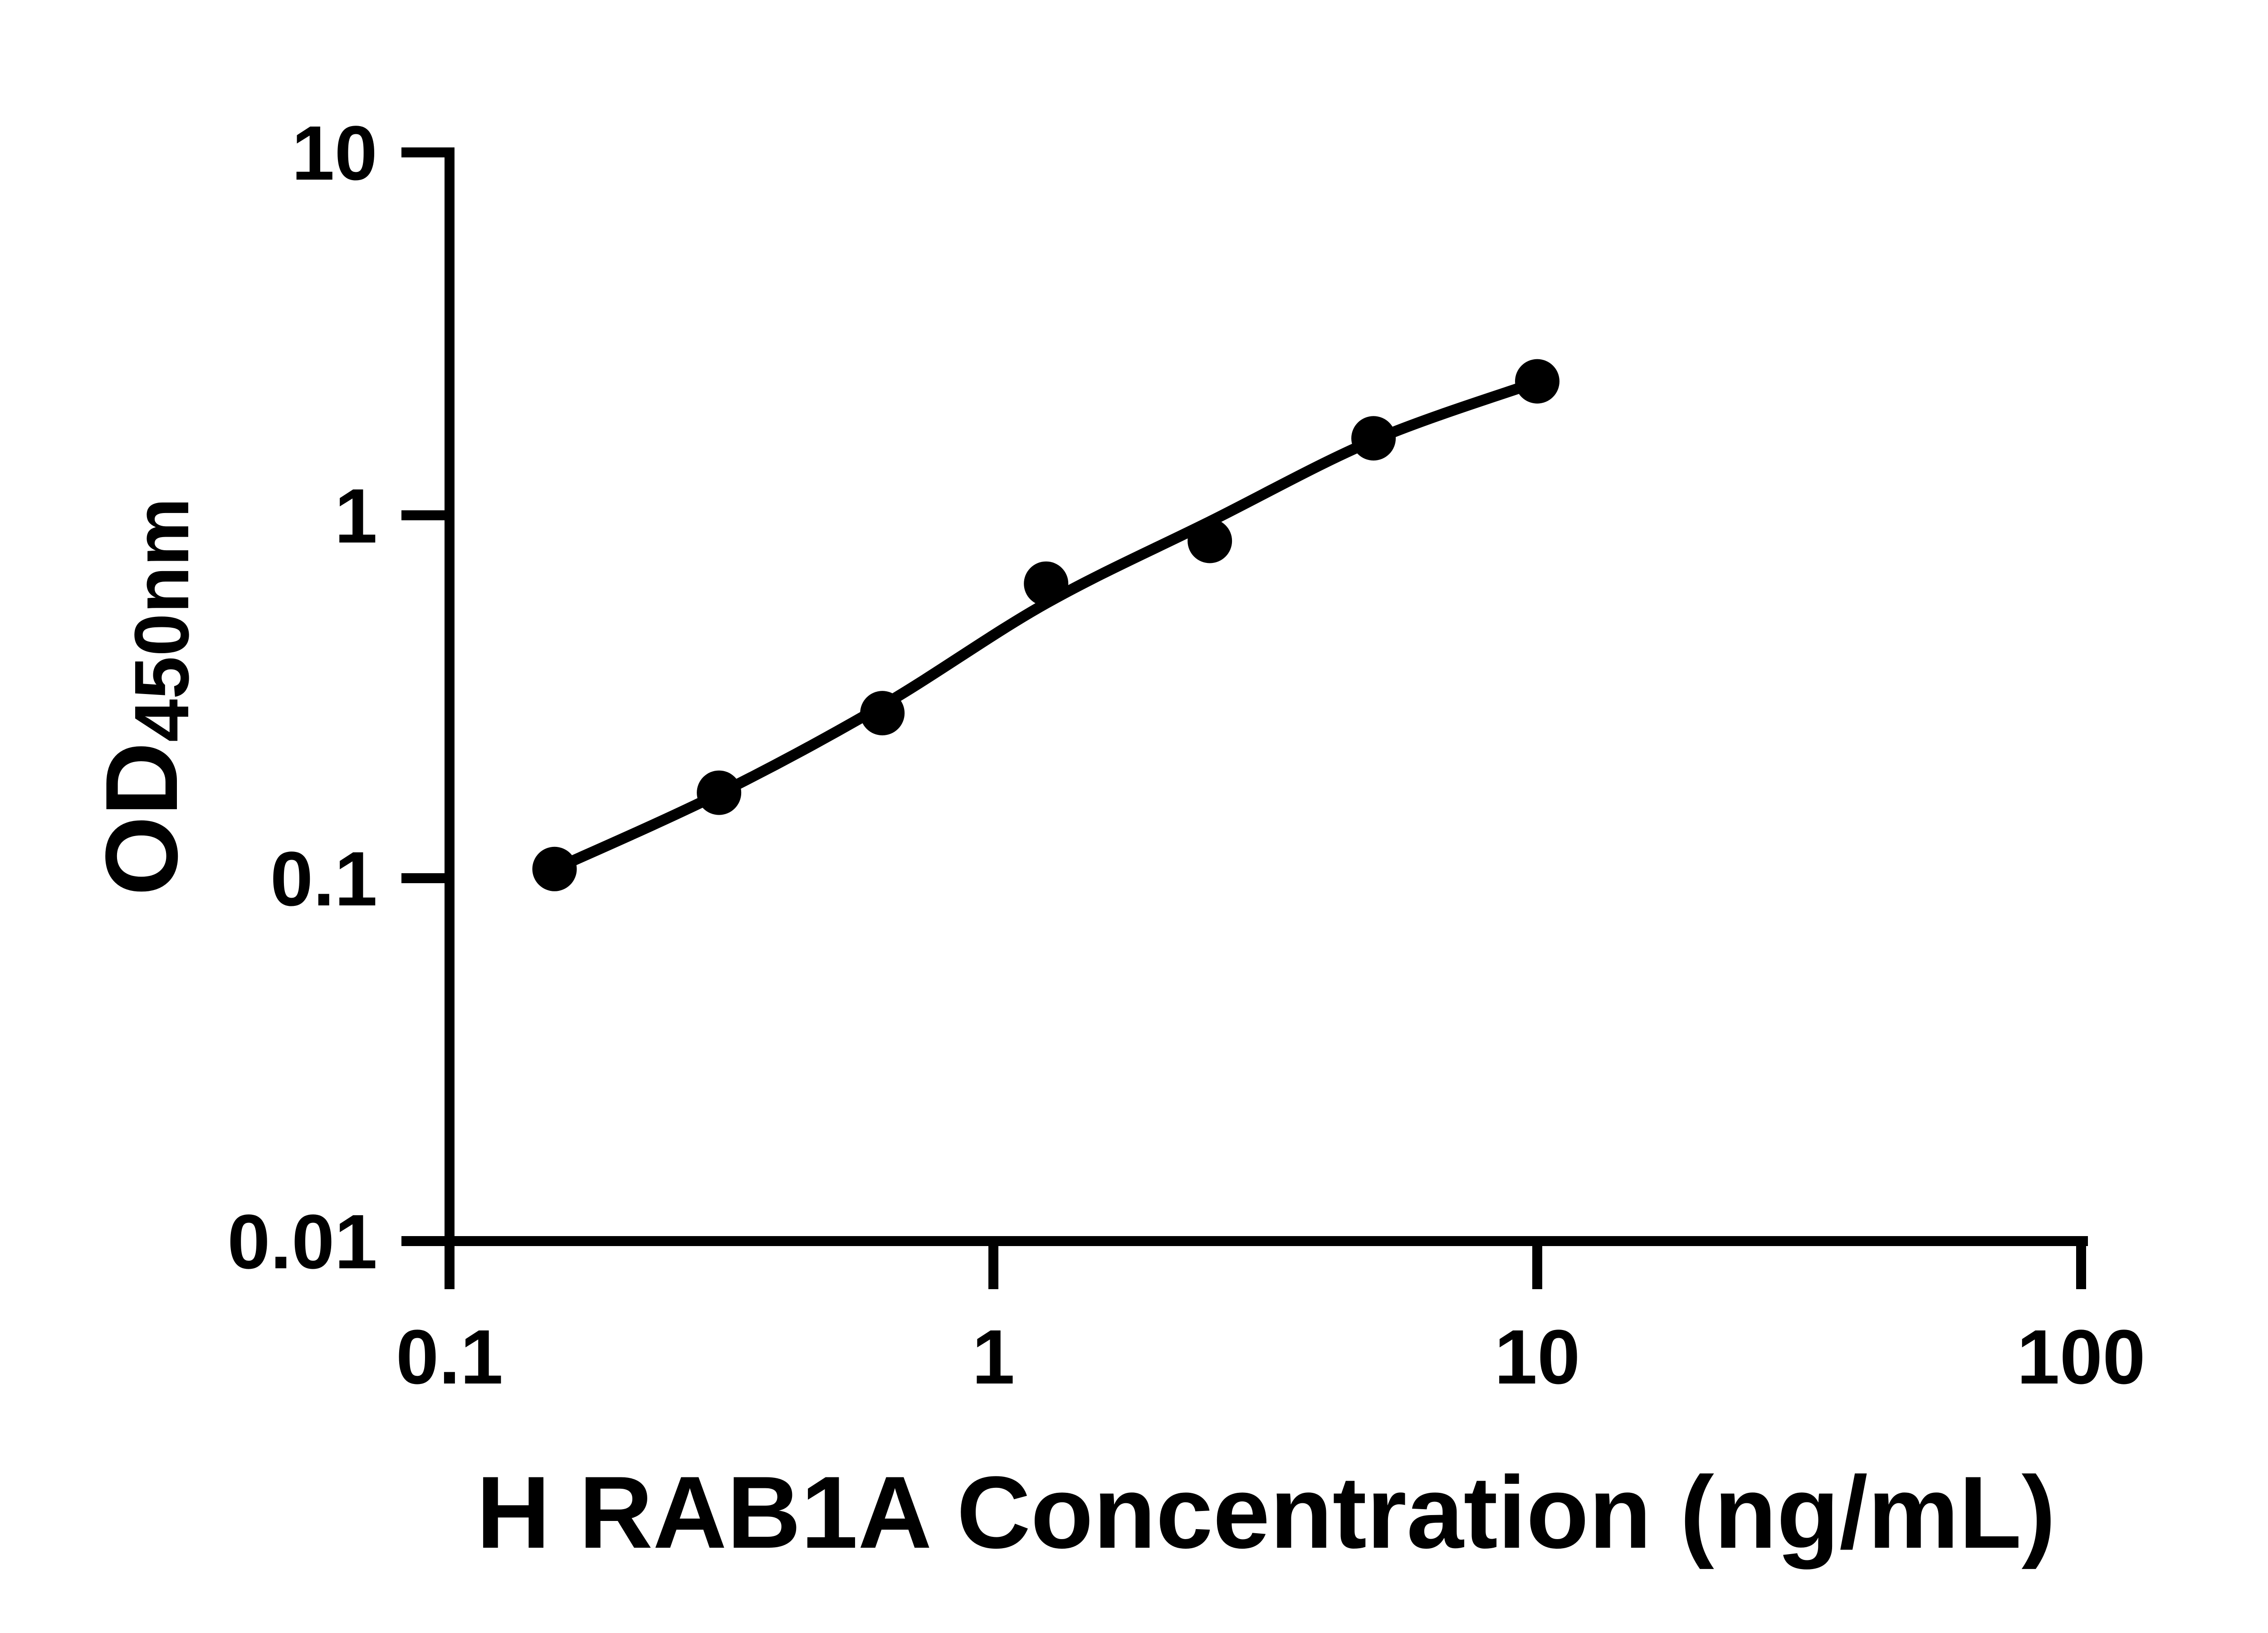  Describe the element at coordinates (162, 620) in the screenshot. I see `y-axis-title-subscript: 450nm` at that location.